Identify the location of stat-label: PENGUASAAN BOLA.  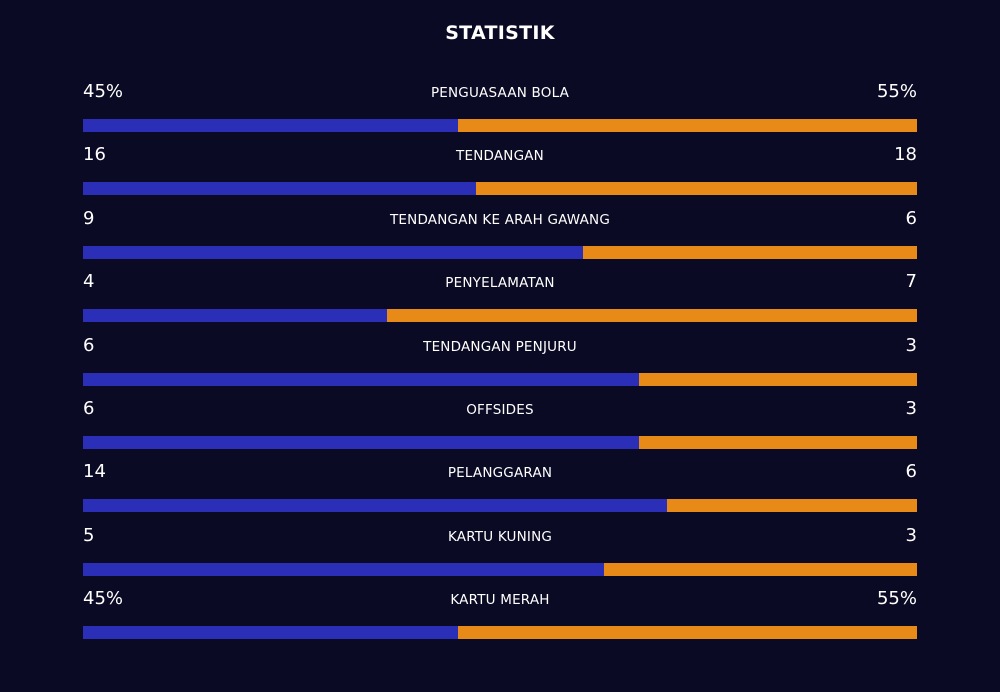
(500, 93).